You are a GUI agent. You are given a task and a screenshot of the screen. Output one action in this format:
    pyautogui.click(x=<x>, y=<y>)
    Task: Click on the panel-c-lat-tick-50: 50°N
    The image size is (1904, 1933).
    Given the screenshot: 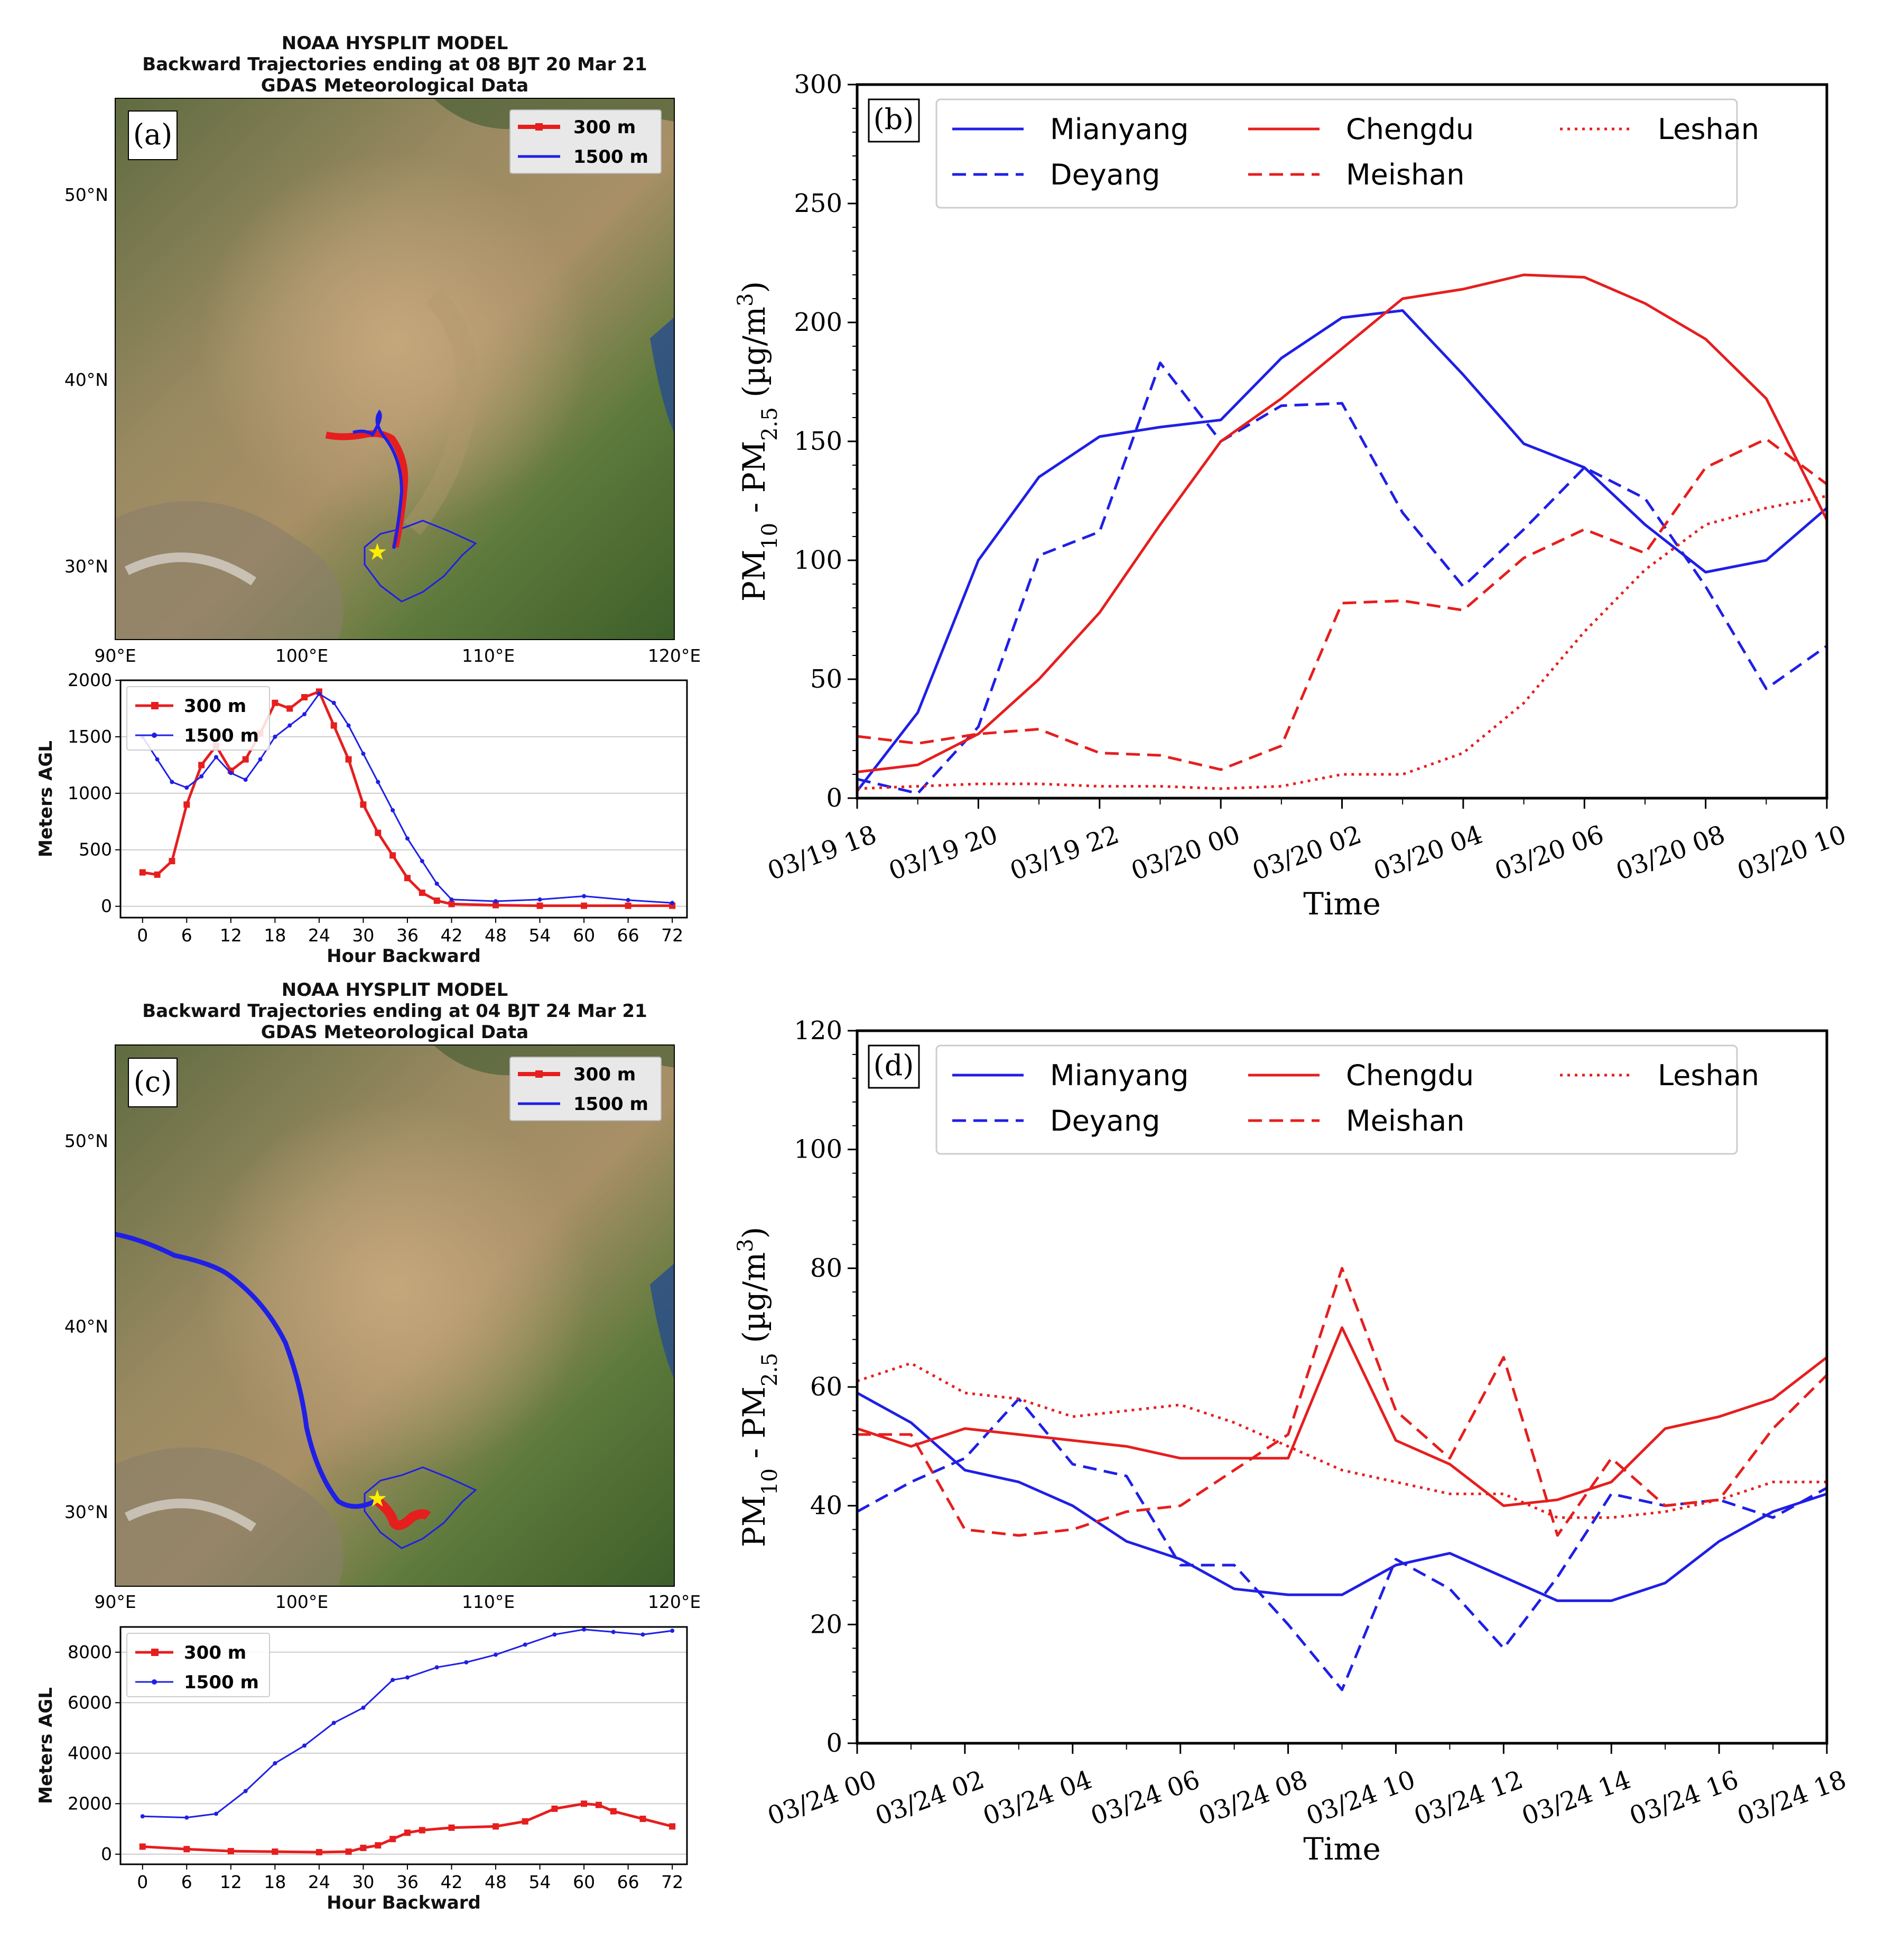 What is the action you would take?
    pyautogui.click(x=86, y=1141)
    